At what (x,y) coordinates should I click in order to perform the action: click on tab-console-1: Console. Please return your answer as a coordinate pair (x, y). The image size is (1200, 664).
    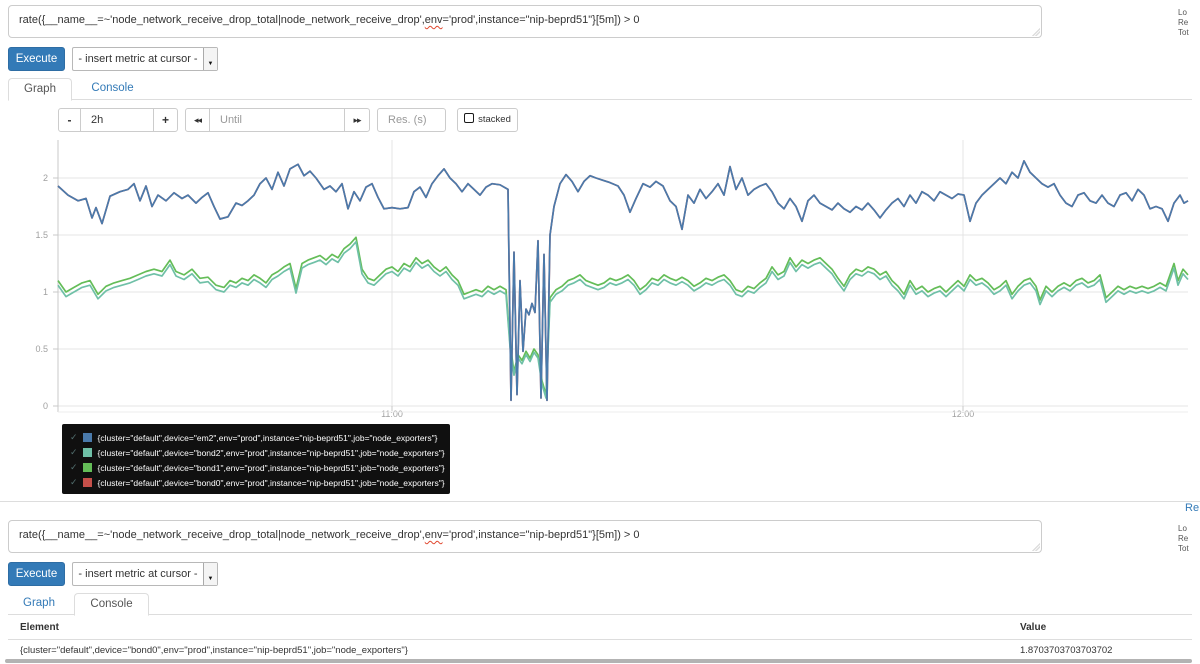
    Looking at the image, I should click on (112, 88).